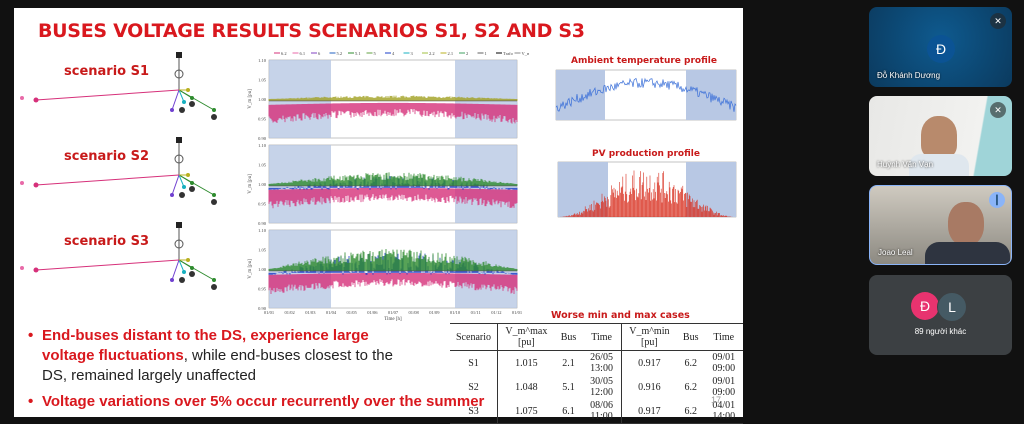 The height and width of the screenshot is (424, 1024). I want to click on ambient-chart-title: Ambient temperature profile, so click(644, 61).